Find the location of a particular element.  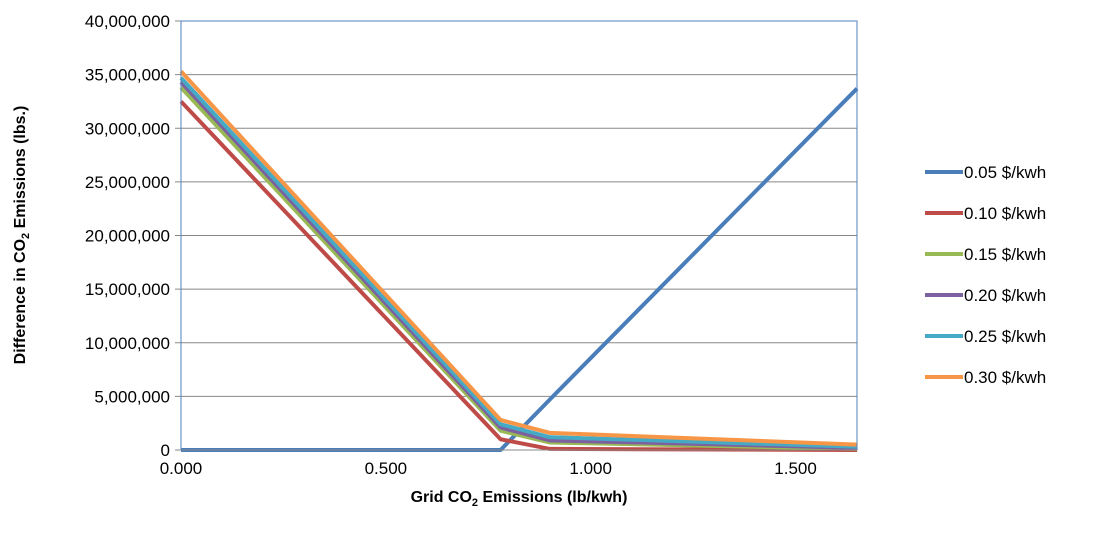

y-tick-label: 35,000,000 is located at coordinates (127, 75).